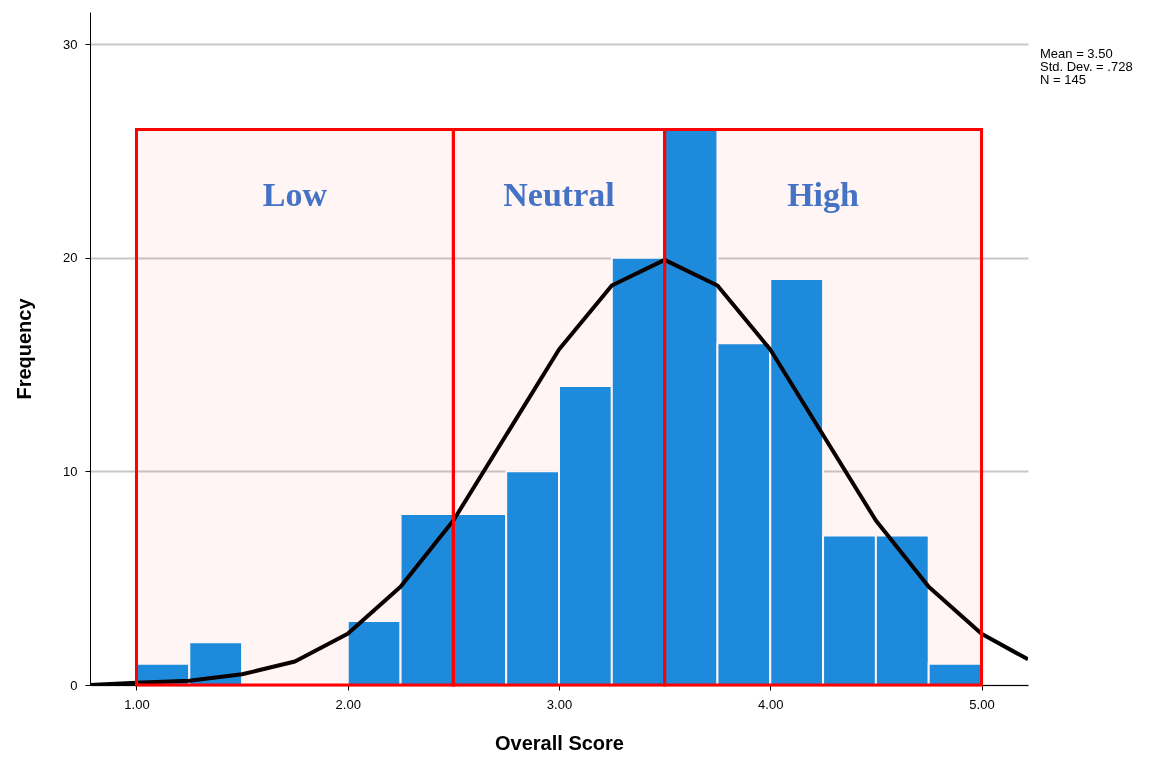 This screenshot has height=765, width=1170. What do you see at coordinates (70, 258) in the screenshot?
I see `y-tick-label: 20` at bounding box center [70, 258].